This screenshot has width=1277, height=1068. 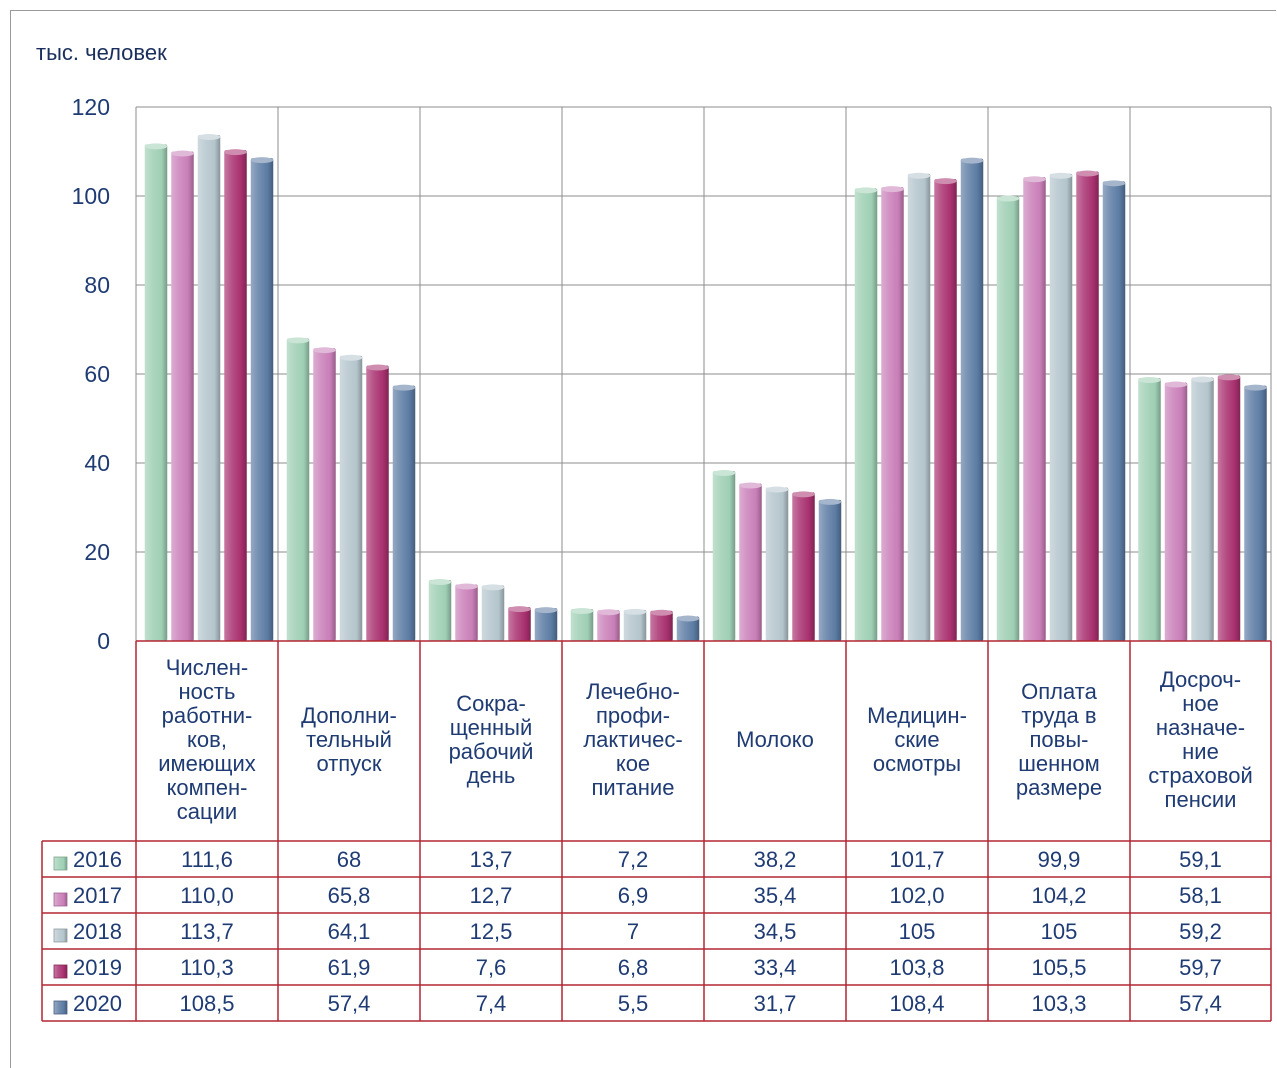 I want to click on y-tick-label: 20, so click(x=97, y=552).